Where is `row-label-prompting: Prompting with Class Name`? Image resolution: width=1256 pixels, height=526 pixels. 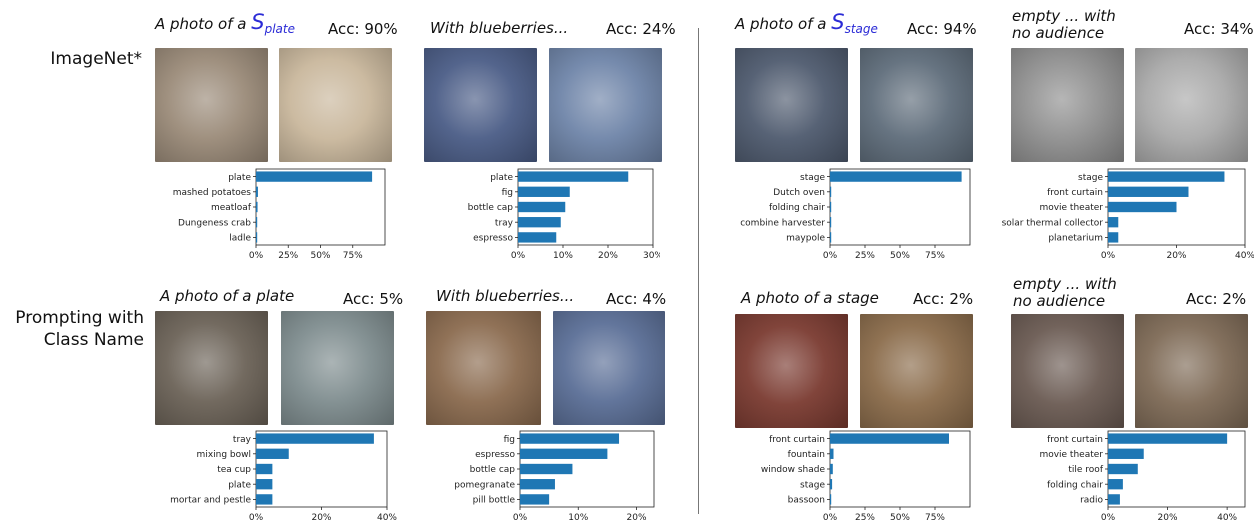
row-label-prompting: Prompting with Class Name is located at coordinates (74, 329).